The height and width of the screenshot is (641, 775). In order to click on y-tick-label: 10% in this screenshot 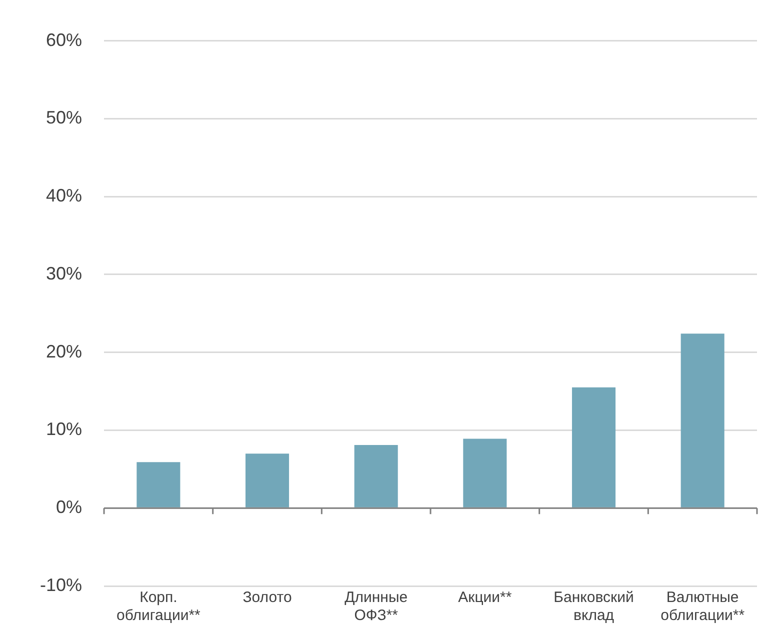, I will do `click(64, 429)`.